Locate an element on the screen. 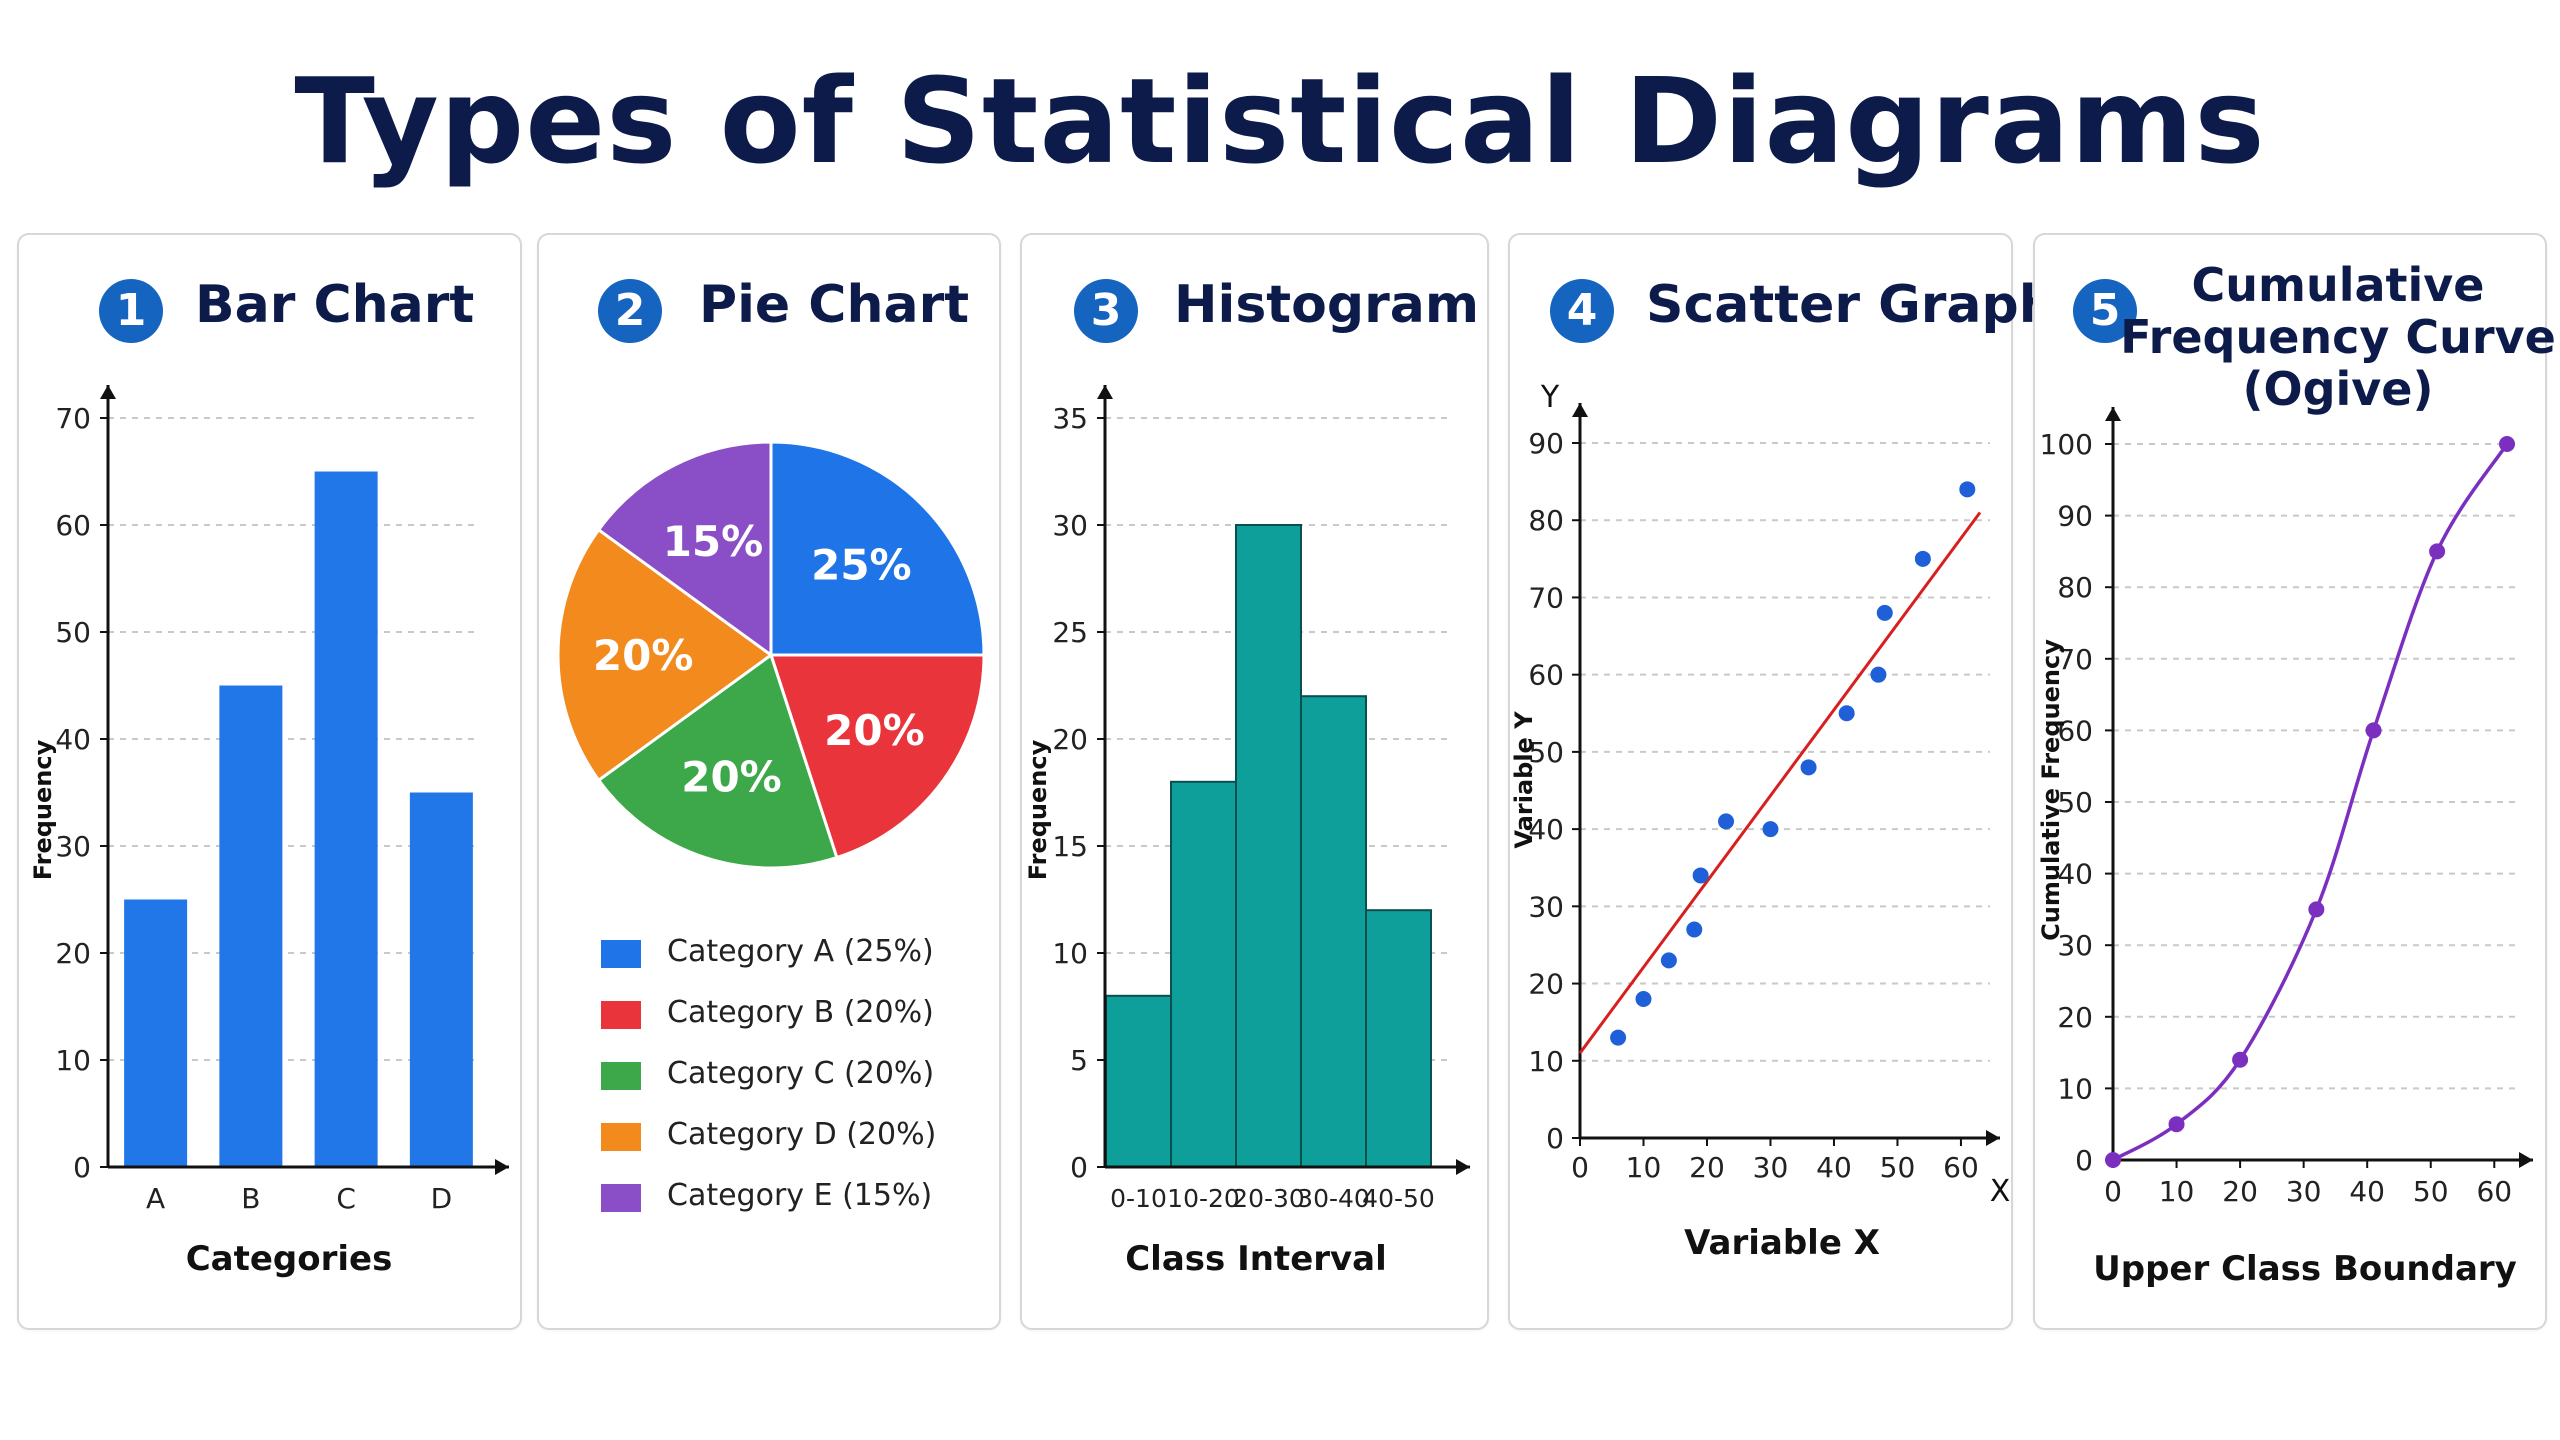 The image size is (2560, 1440). x-axis-title: Categories is located at coordinates (289, 1259).